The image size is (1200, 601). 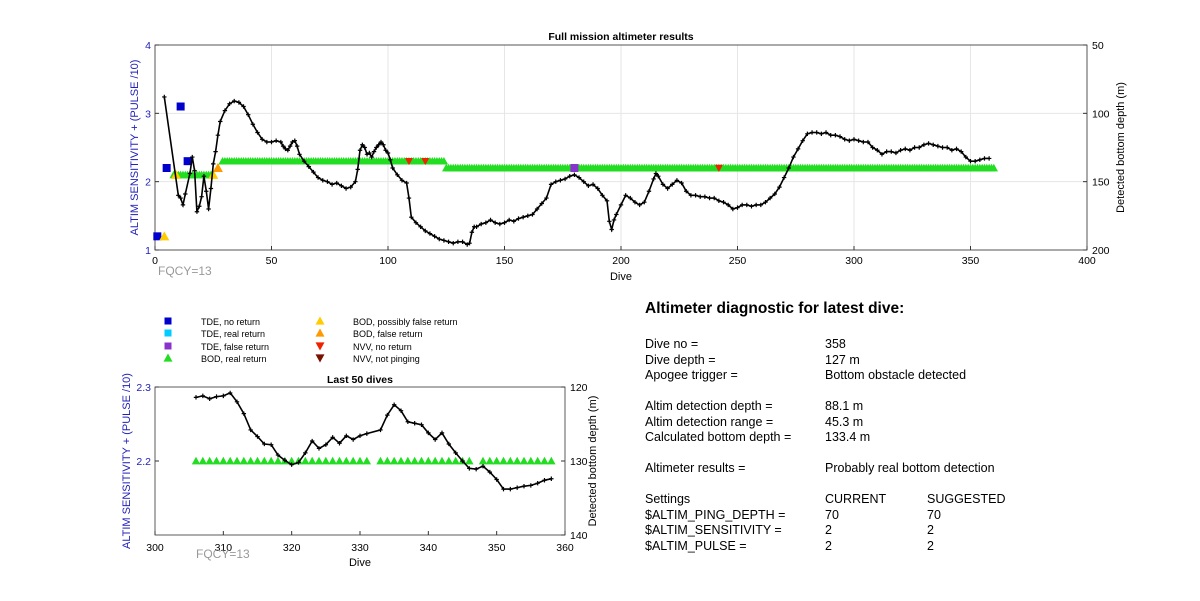 I want to click on calc-depth-value: 133.4 m, so click(x=848, y=437).